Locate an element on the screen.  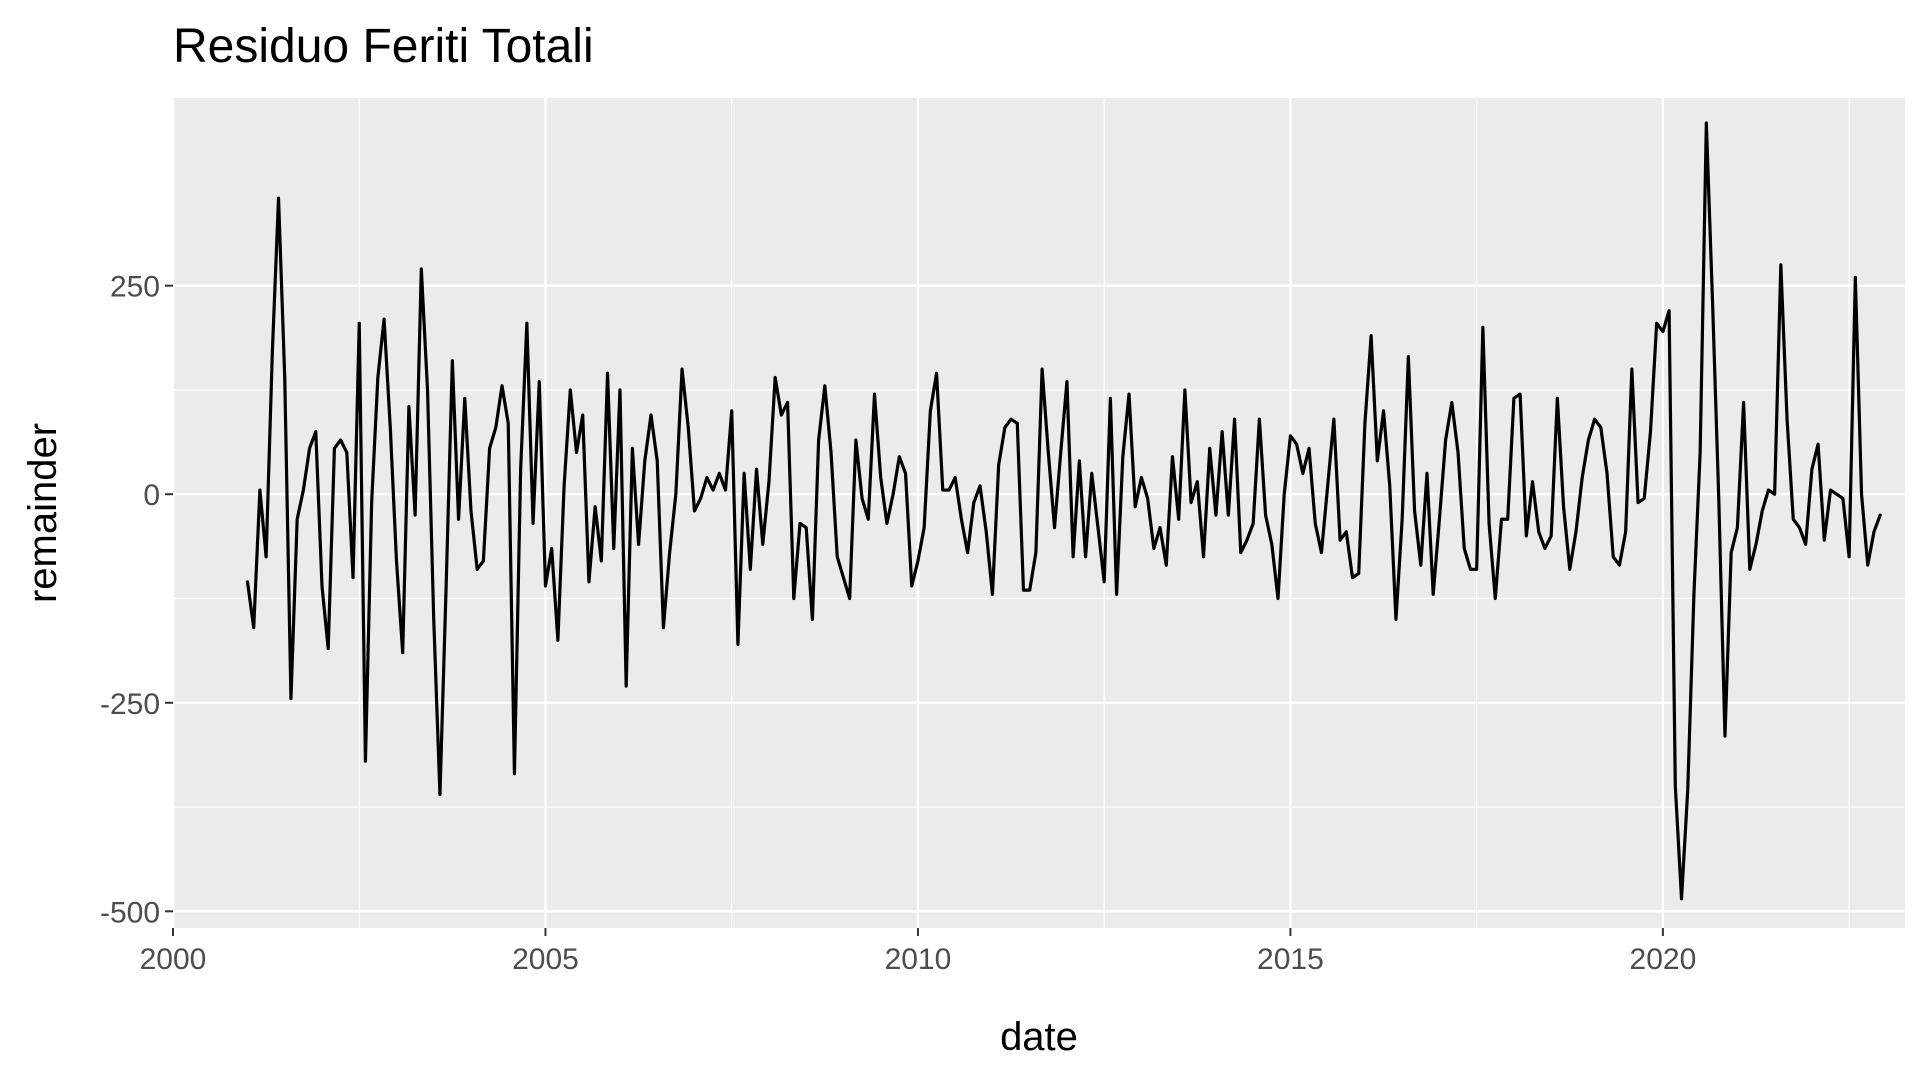
y-tick-label: -500 is located at coordinates (130, 912).